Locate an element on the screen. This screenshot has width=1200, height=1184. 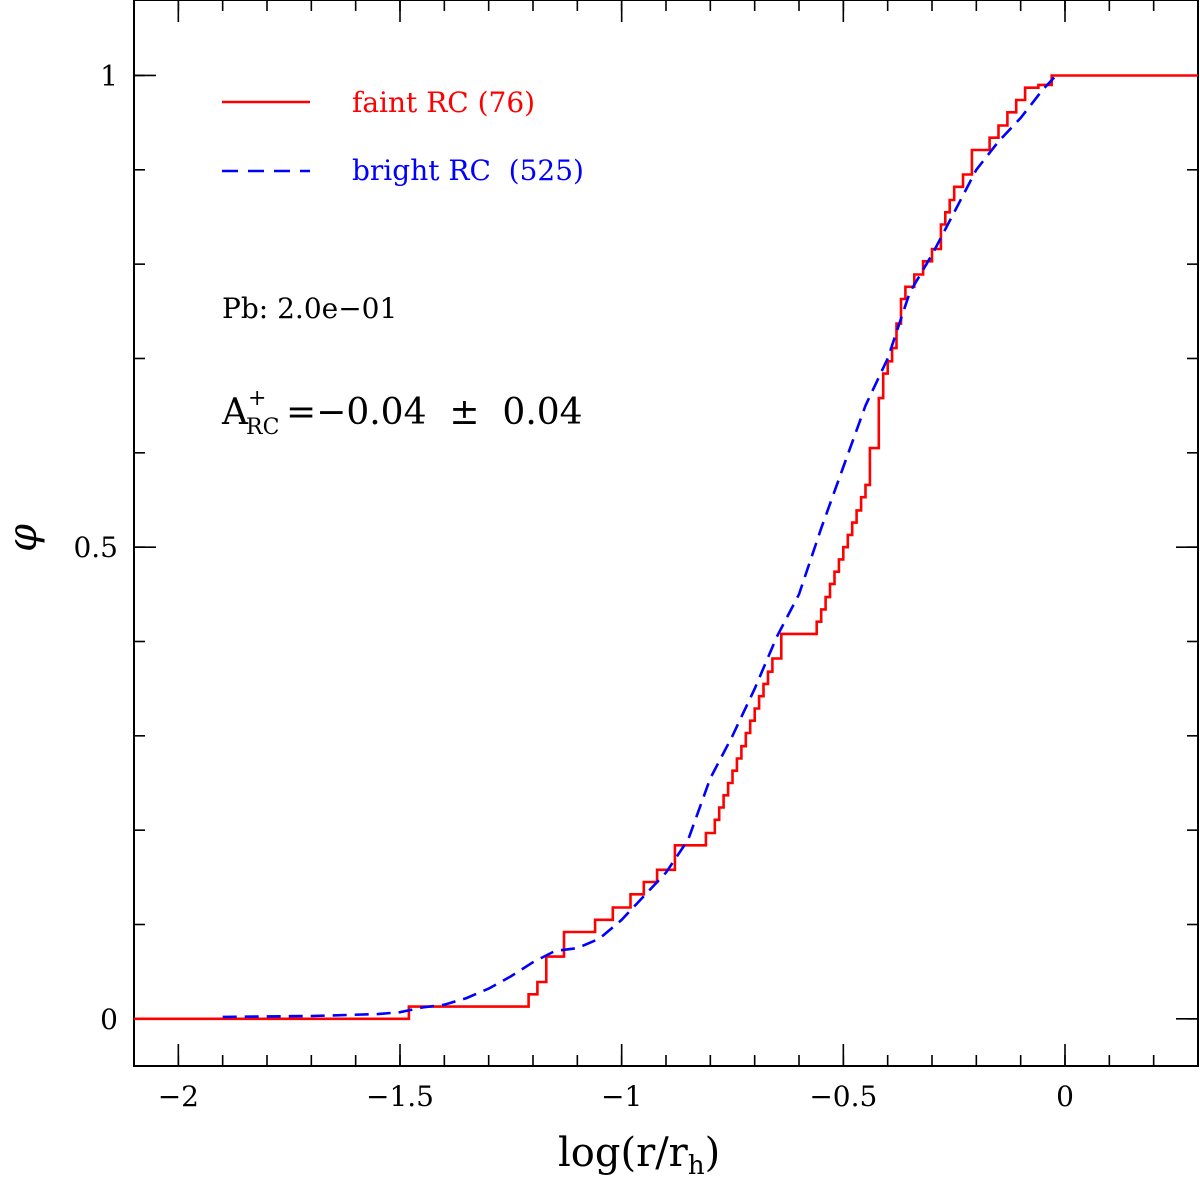
y-tick-label: 0 is located at coordinates (109, 1019).